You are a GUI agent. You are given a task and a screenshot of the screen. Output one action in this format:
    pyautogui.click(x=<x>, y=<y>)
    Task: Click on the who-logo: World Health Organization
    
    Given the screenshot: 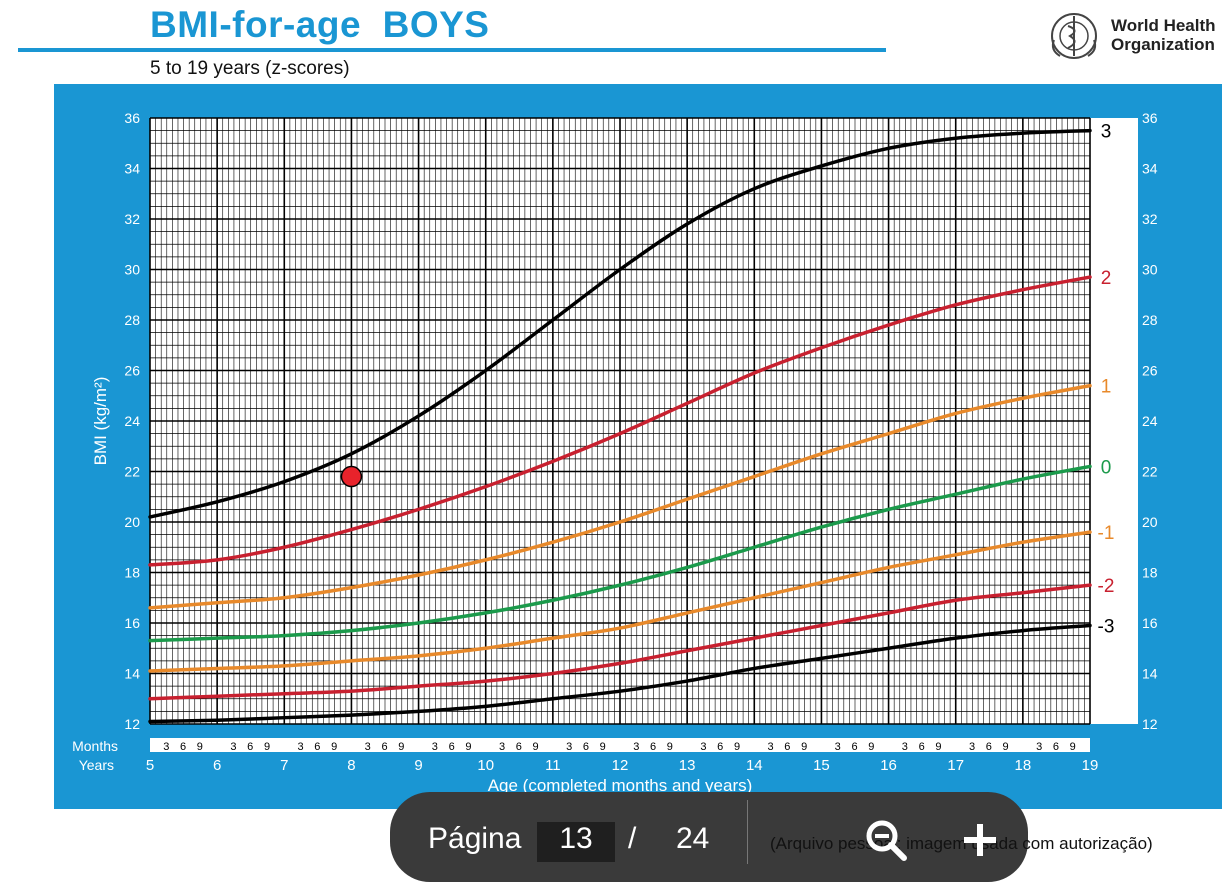 What is the action you would take?
    pyautogui.click(x=1137, y=36)
    